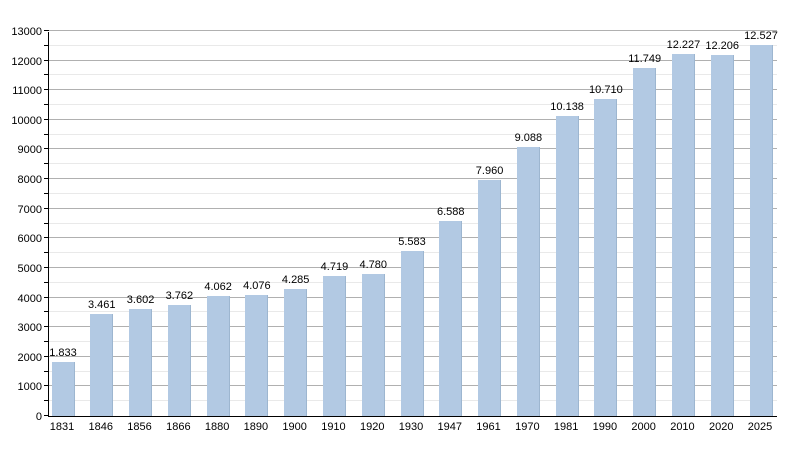 The width and height of the screenshot is (800, 450). I want to click on bar-1990, so click(606, 257).